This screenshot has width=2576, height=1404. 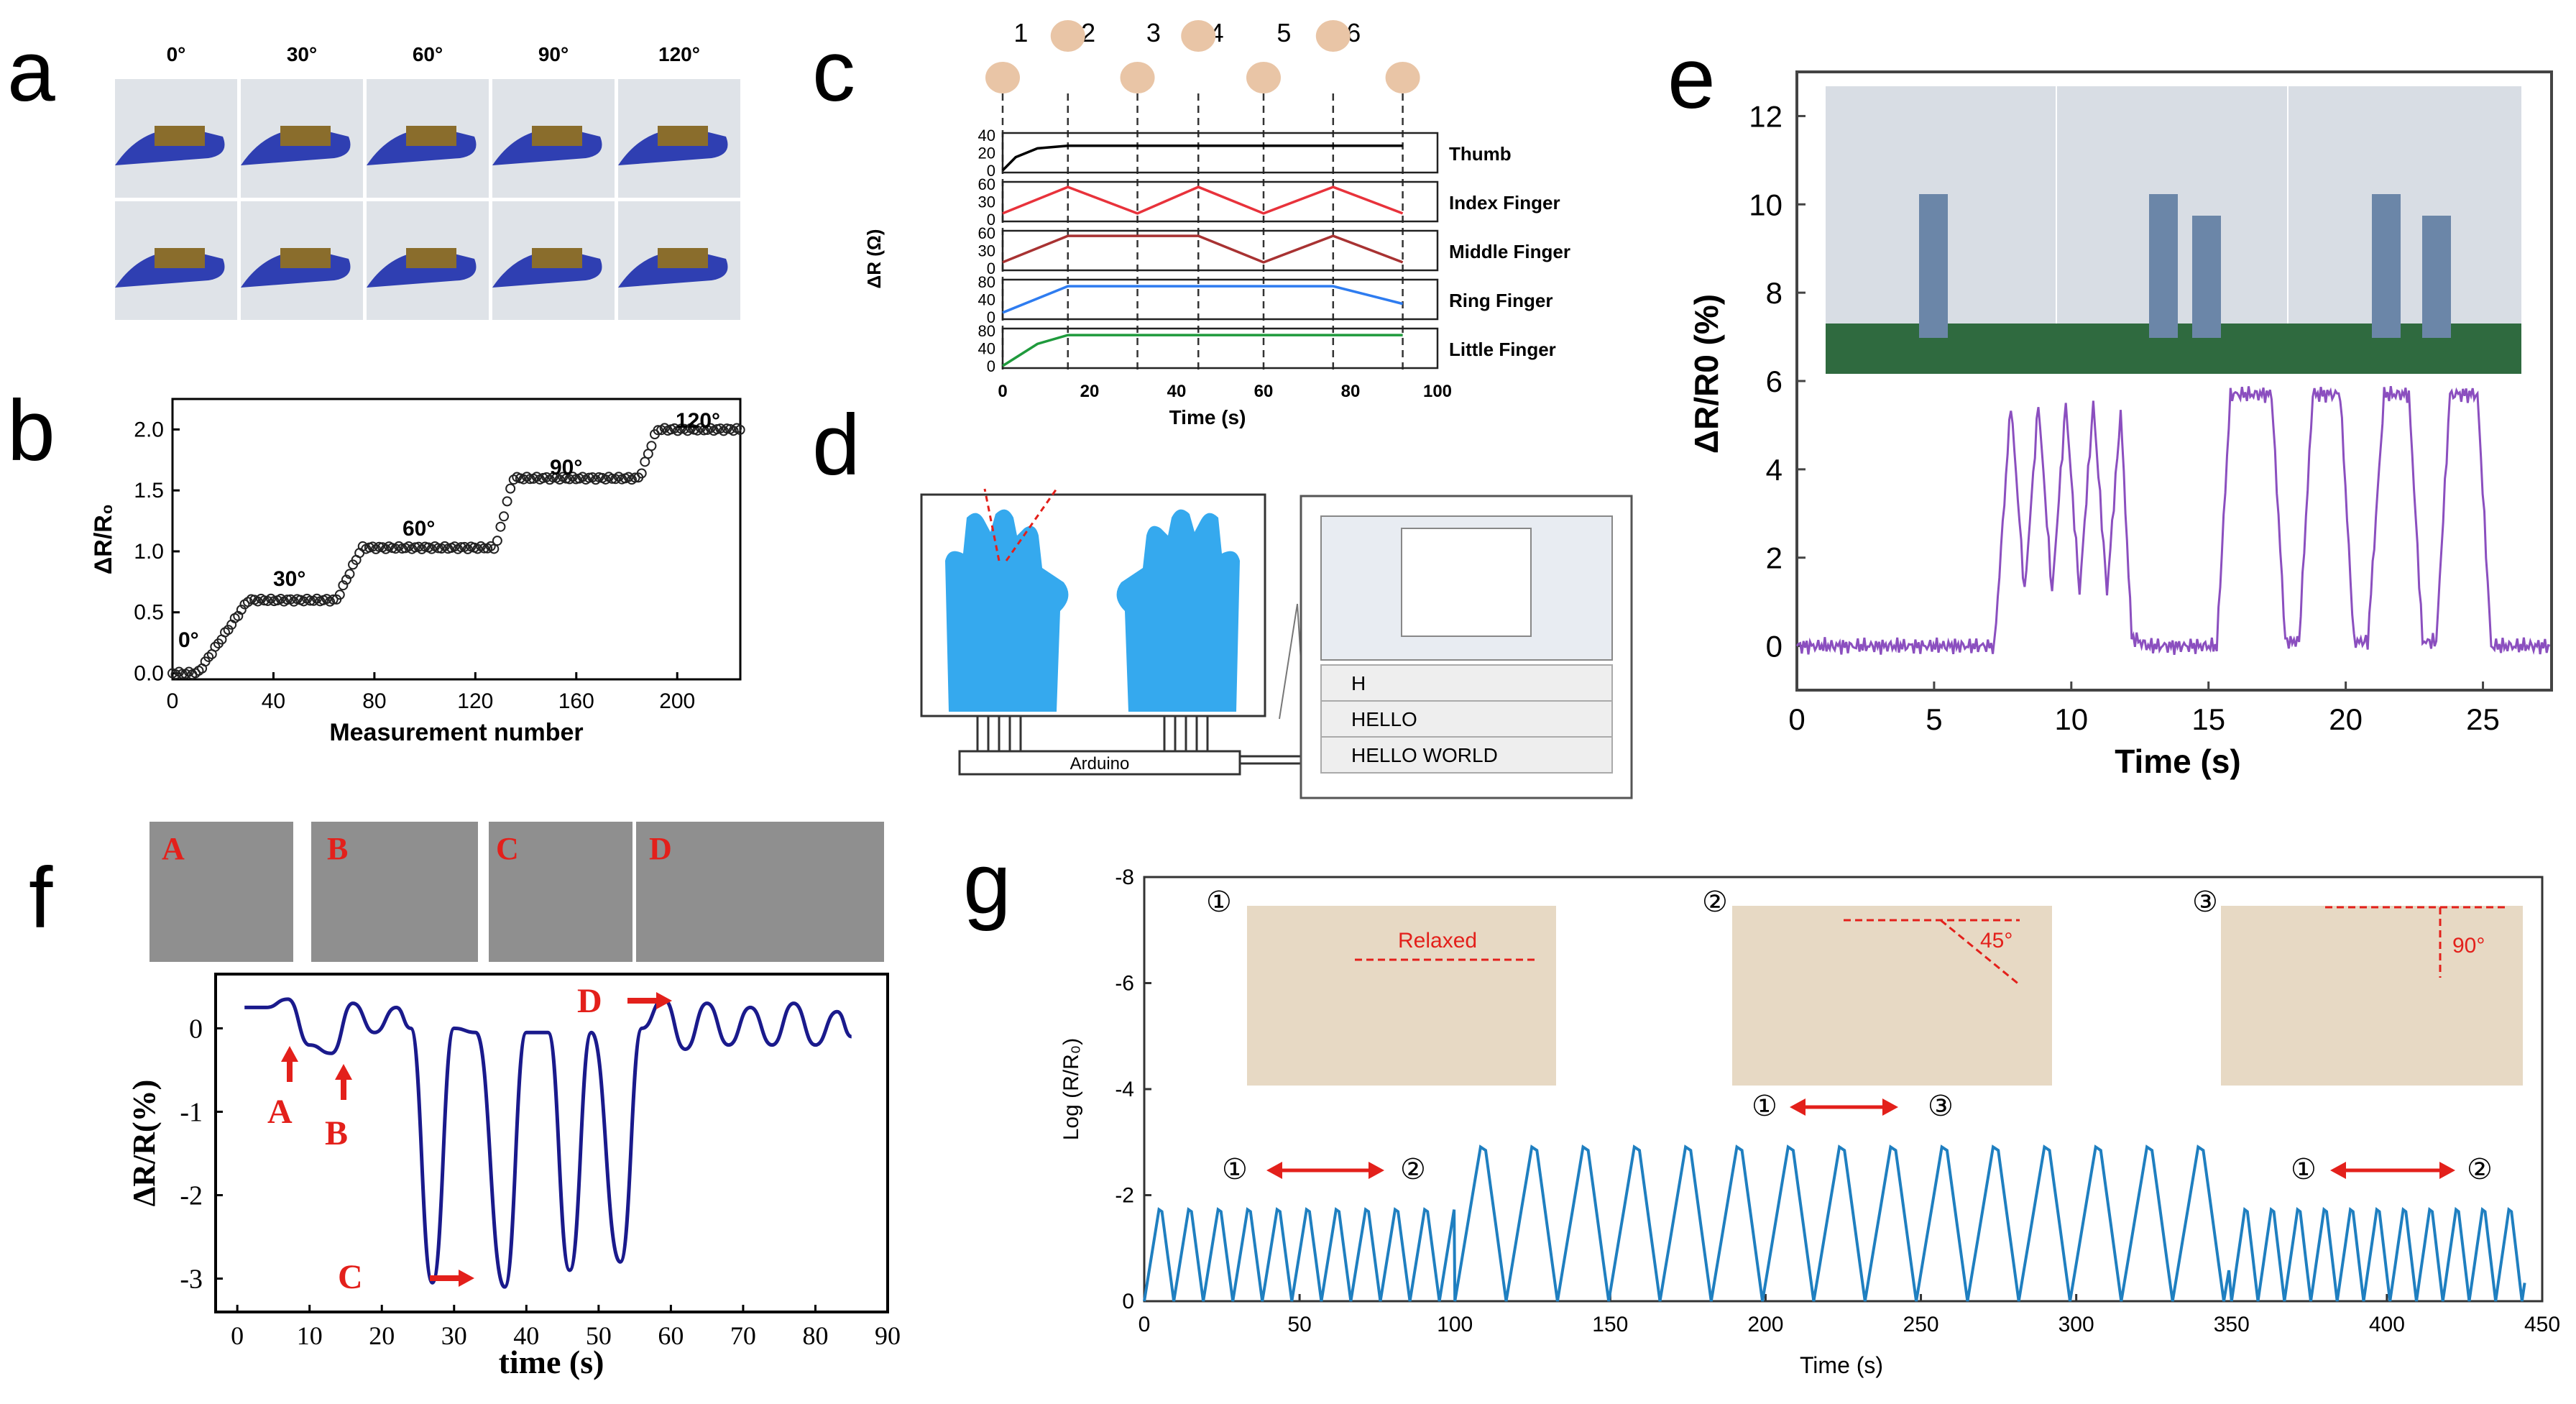 What do you see at coordinates (836, 445) in the screenshot?
I see `panel-d-label: d` at bounding box center [836, 445].